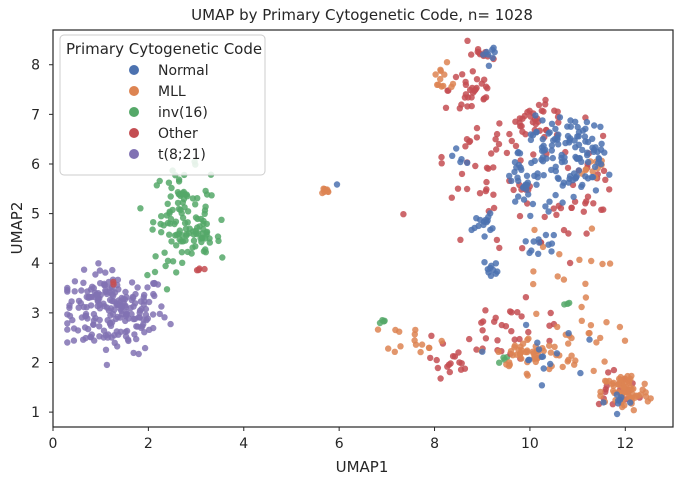  I want to click on x-tick-label: 8, so click(434, 444).